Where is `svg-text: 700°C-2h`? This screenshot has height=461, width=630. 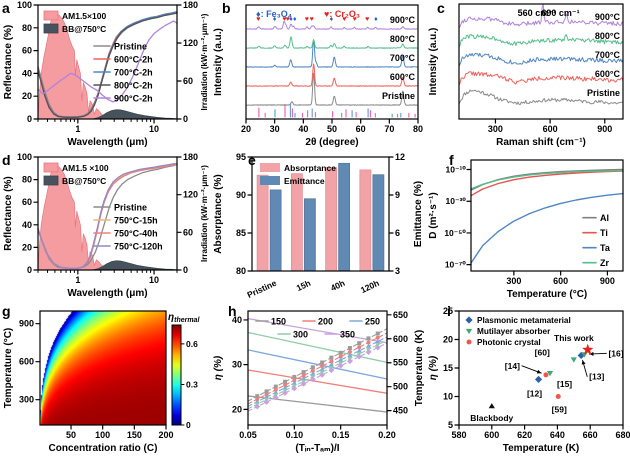
svg-text: 700°C-2h is located at coordinates (133, 73).